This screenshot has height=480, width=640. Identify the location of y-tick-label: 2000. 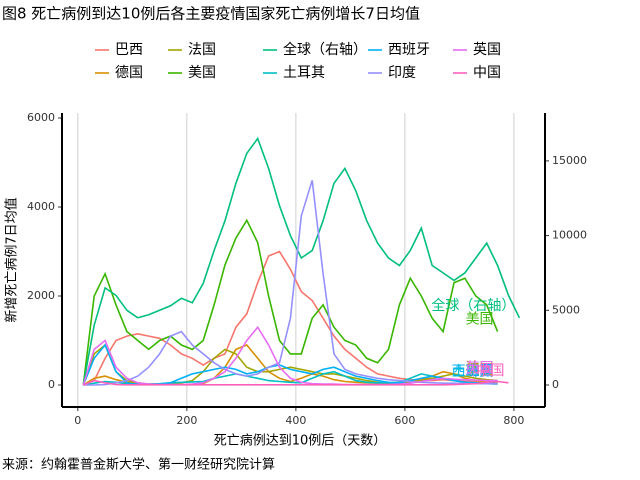
(41, 295).